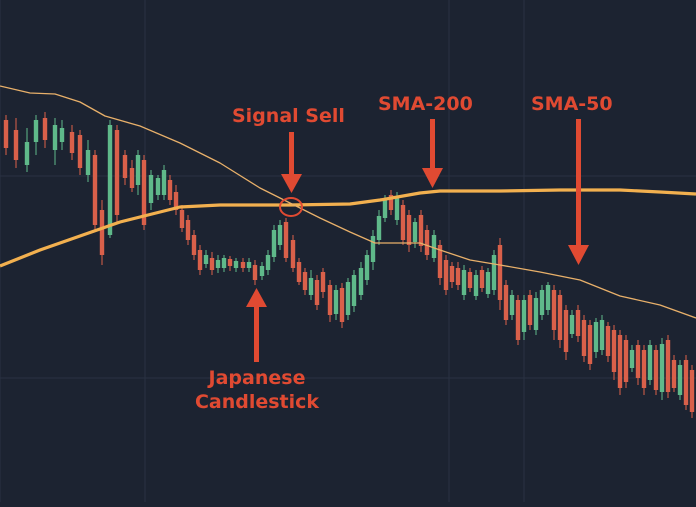  I want to click on signal-sell-label: Signal Sell, so click(288, 116).